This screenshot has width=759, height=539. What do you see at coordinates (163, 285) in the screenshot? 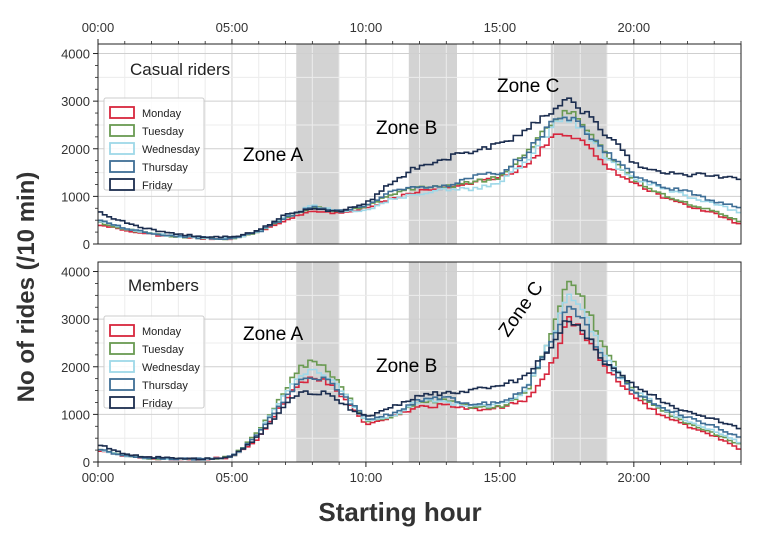
I see `panel-title: Members` at bounding box center [163, 285].